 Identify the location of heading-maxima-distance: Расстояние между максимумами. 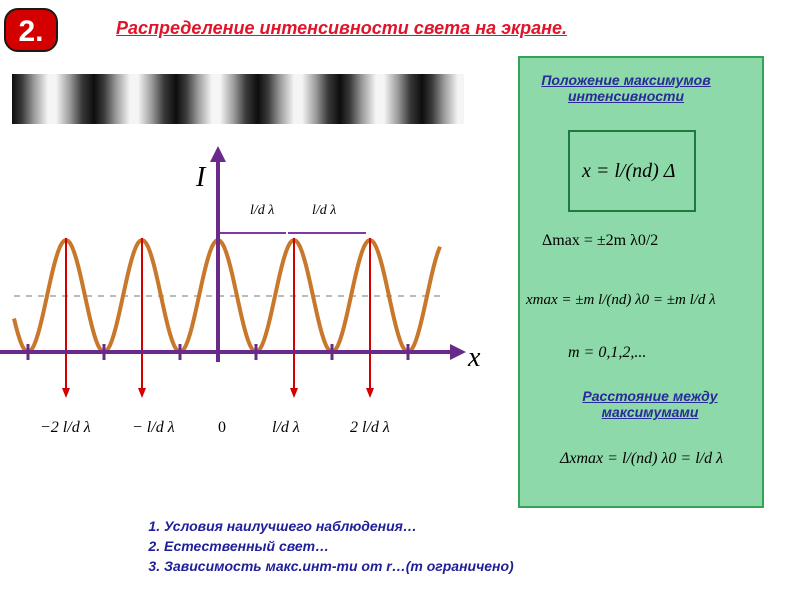
(650, 404).